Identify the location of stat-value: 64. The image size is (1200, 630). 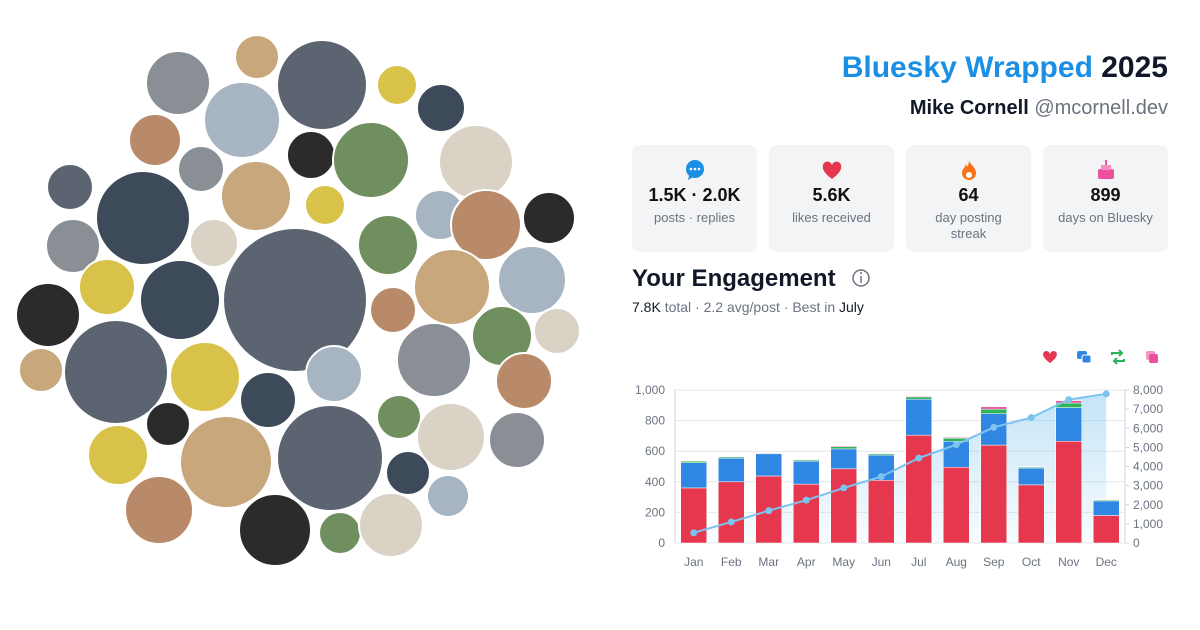
(968, 195).